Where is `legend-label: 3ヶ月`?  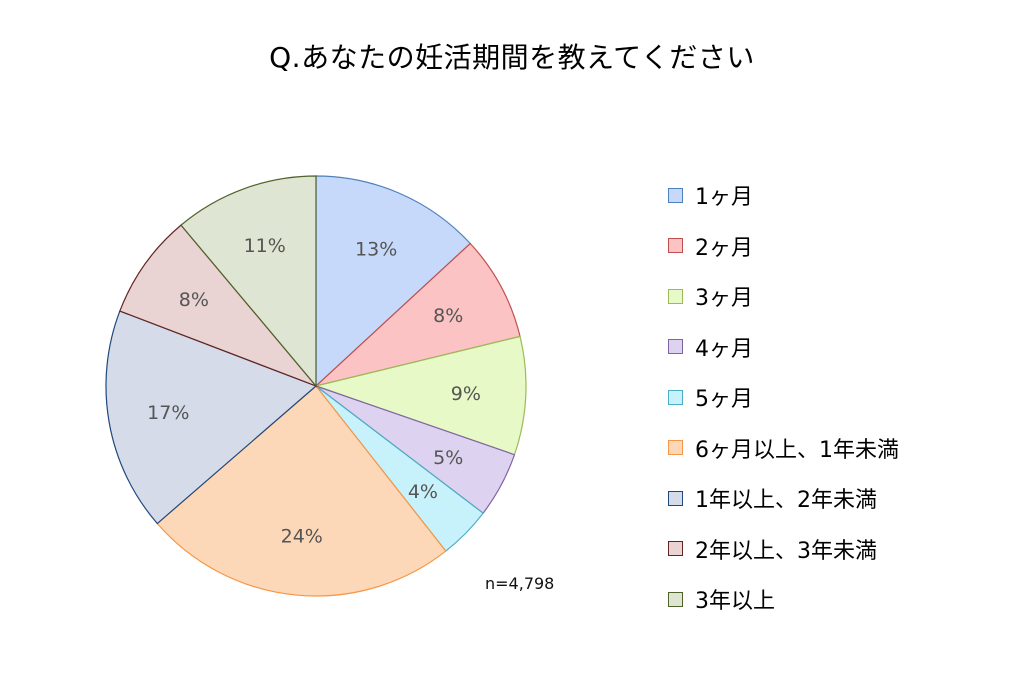 legend-label: 3ヶ月 is located at coordinates (724, 299).